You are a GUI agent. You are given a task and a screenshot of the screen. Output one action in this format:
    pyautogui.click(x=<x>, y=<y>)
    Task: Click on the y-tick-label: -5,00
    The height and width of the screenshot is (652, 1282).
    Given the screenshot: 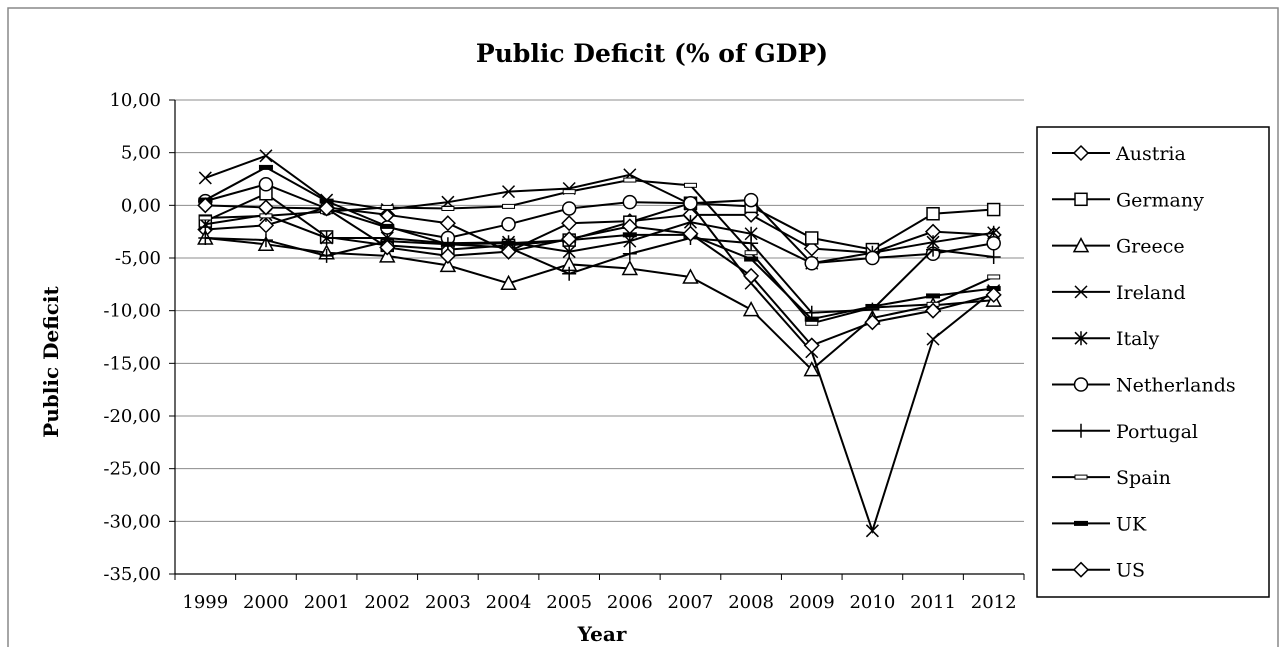 What is the action you would take?
    pyautogui.click(x=138, y=258)
    